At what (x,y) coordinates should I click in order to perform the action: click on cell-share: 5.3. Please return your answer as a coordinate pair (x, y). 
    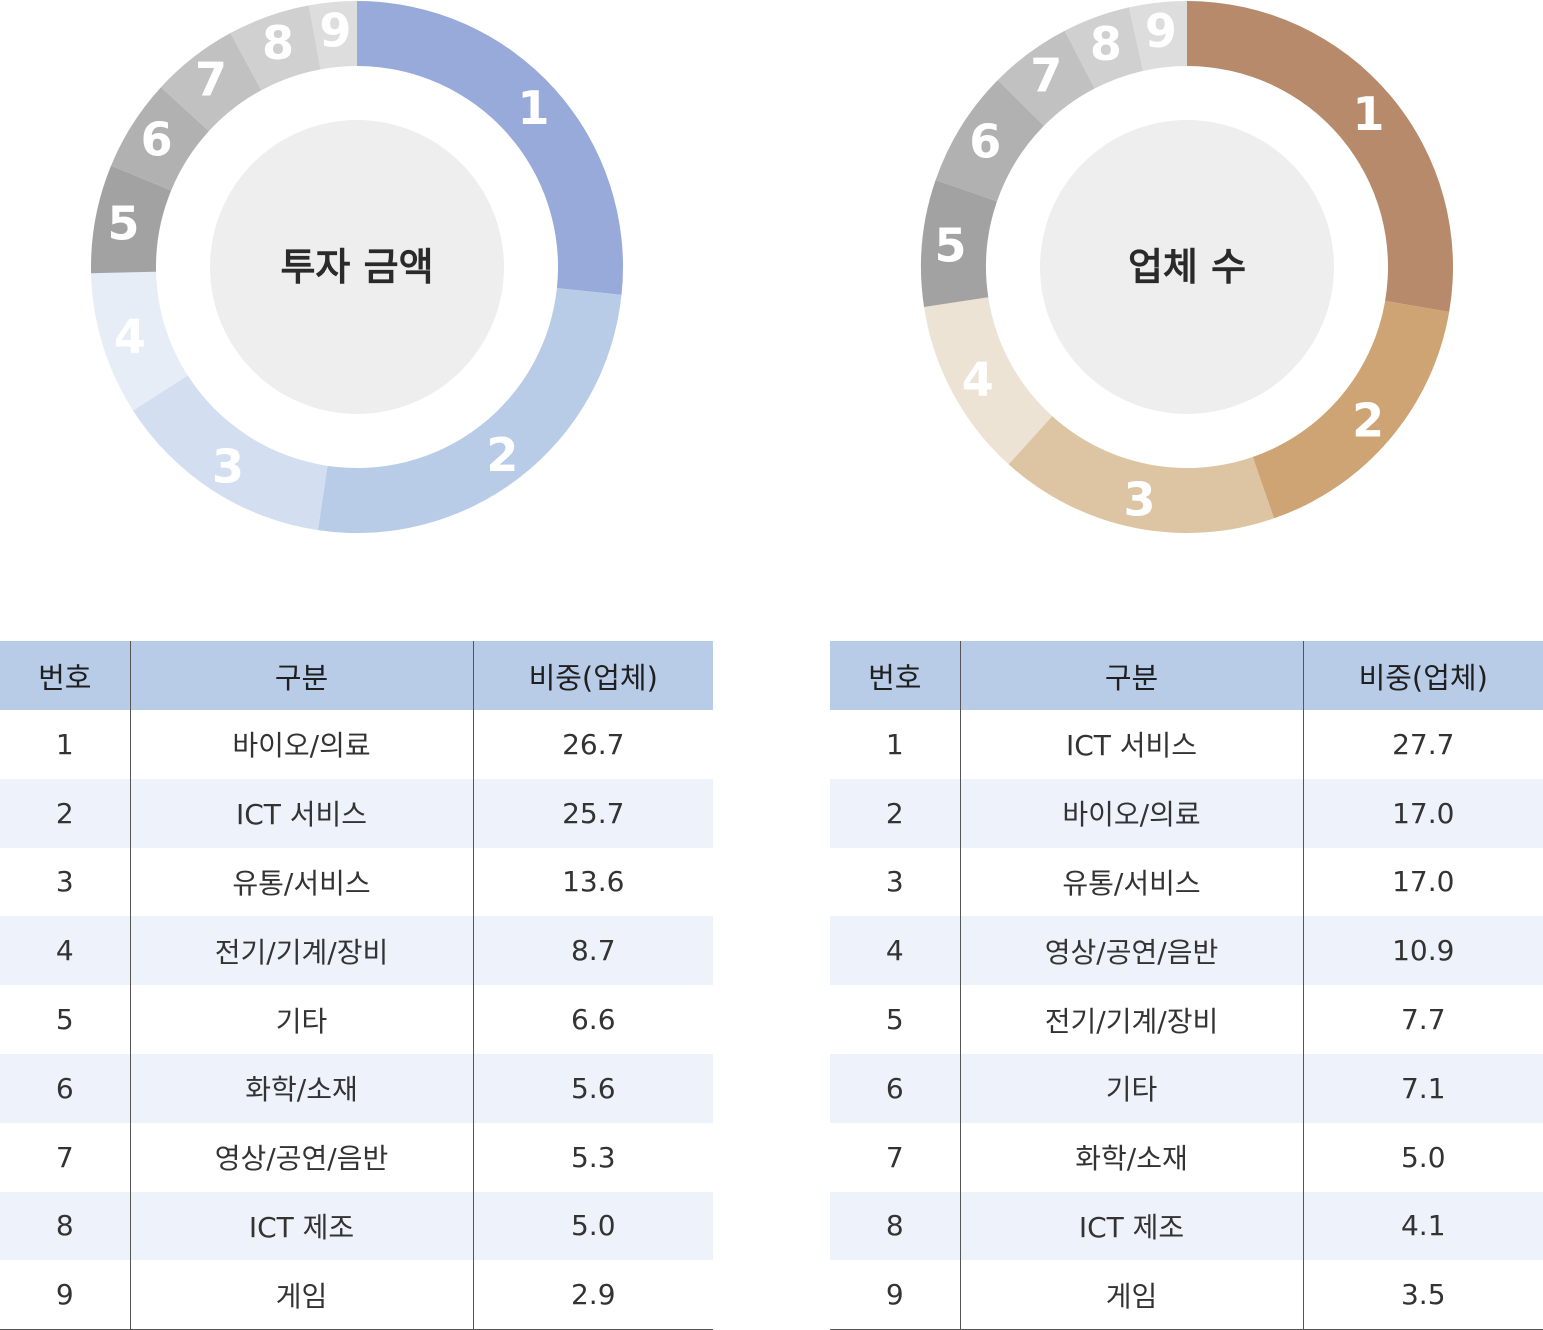
    Looking at the image, I should click on (593, 1157).